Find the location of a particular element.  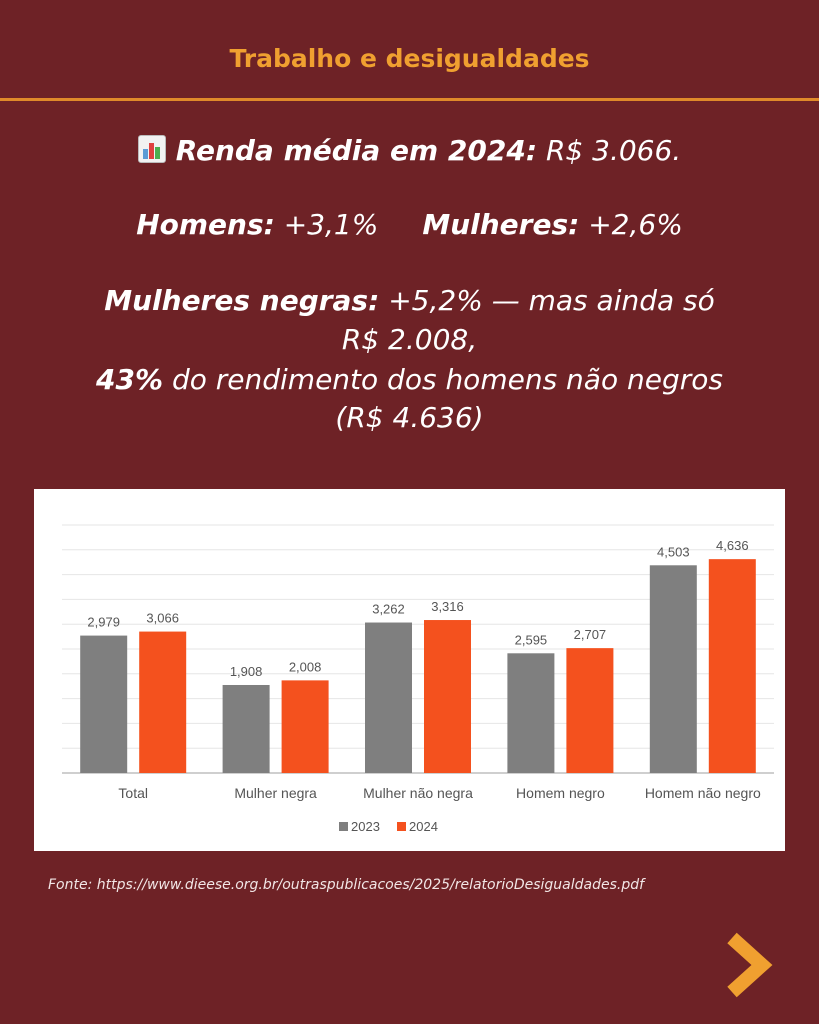

title-divider is located at coordinates (409, 99).